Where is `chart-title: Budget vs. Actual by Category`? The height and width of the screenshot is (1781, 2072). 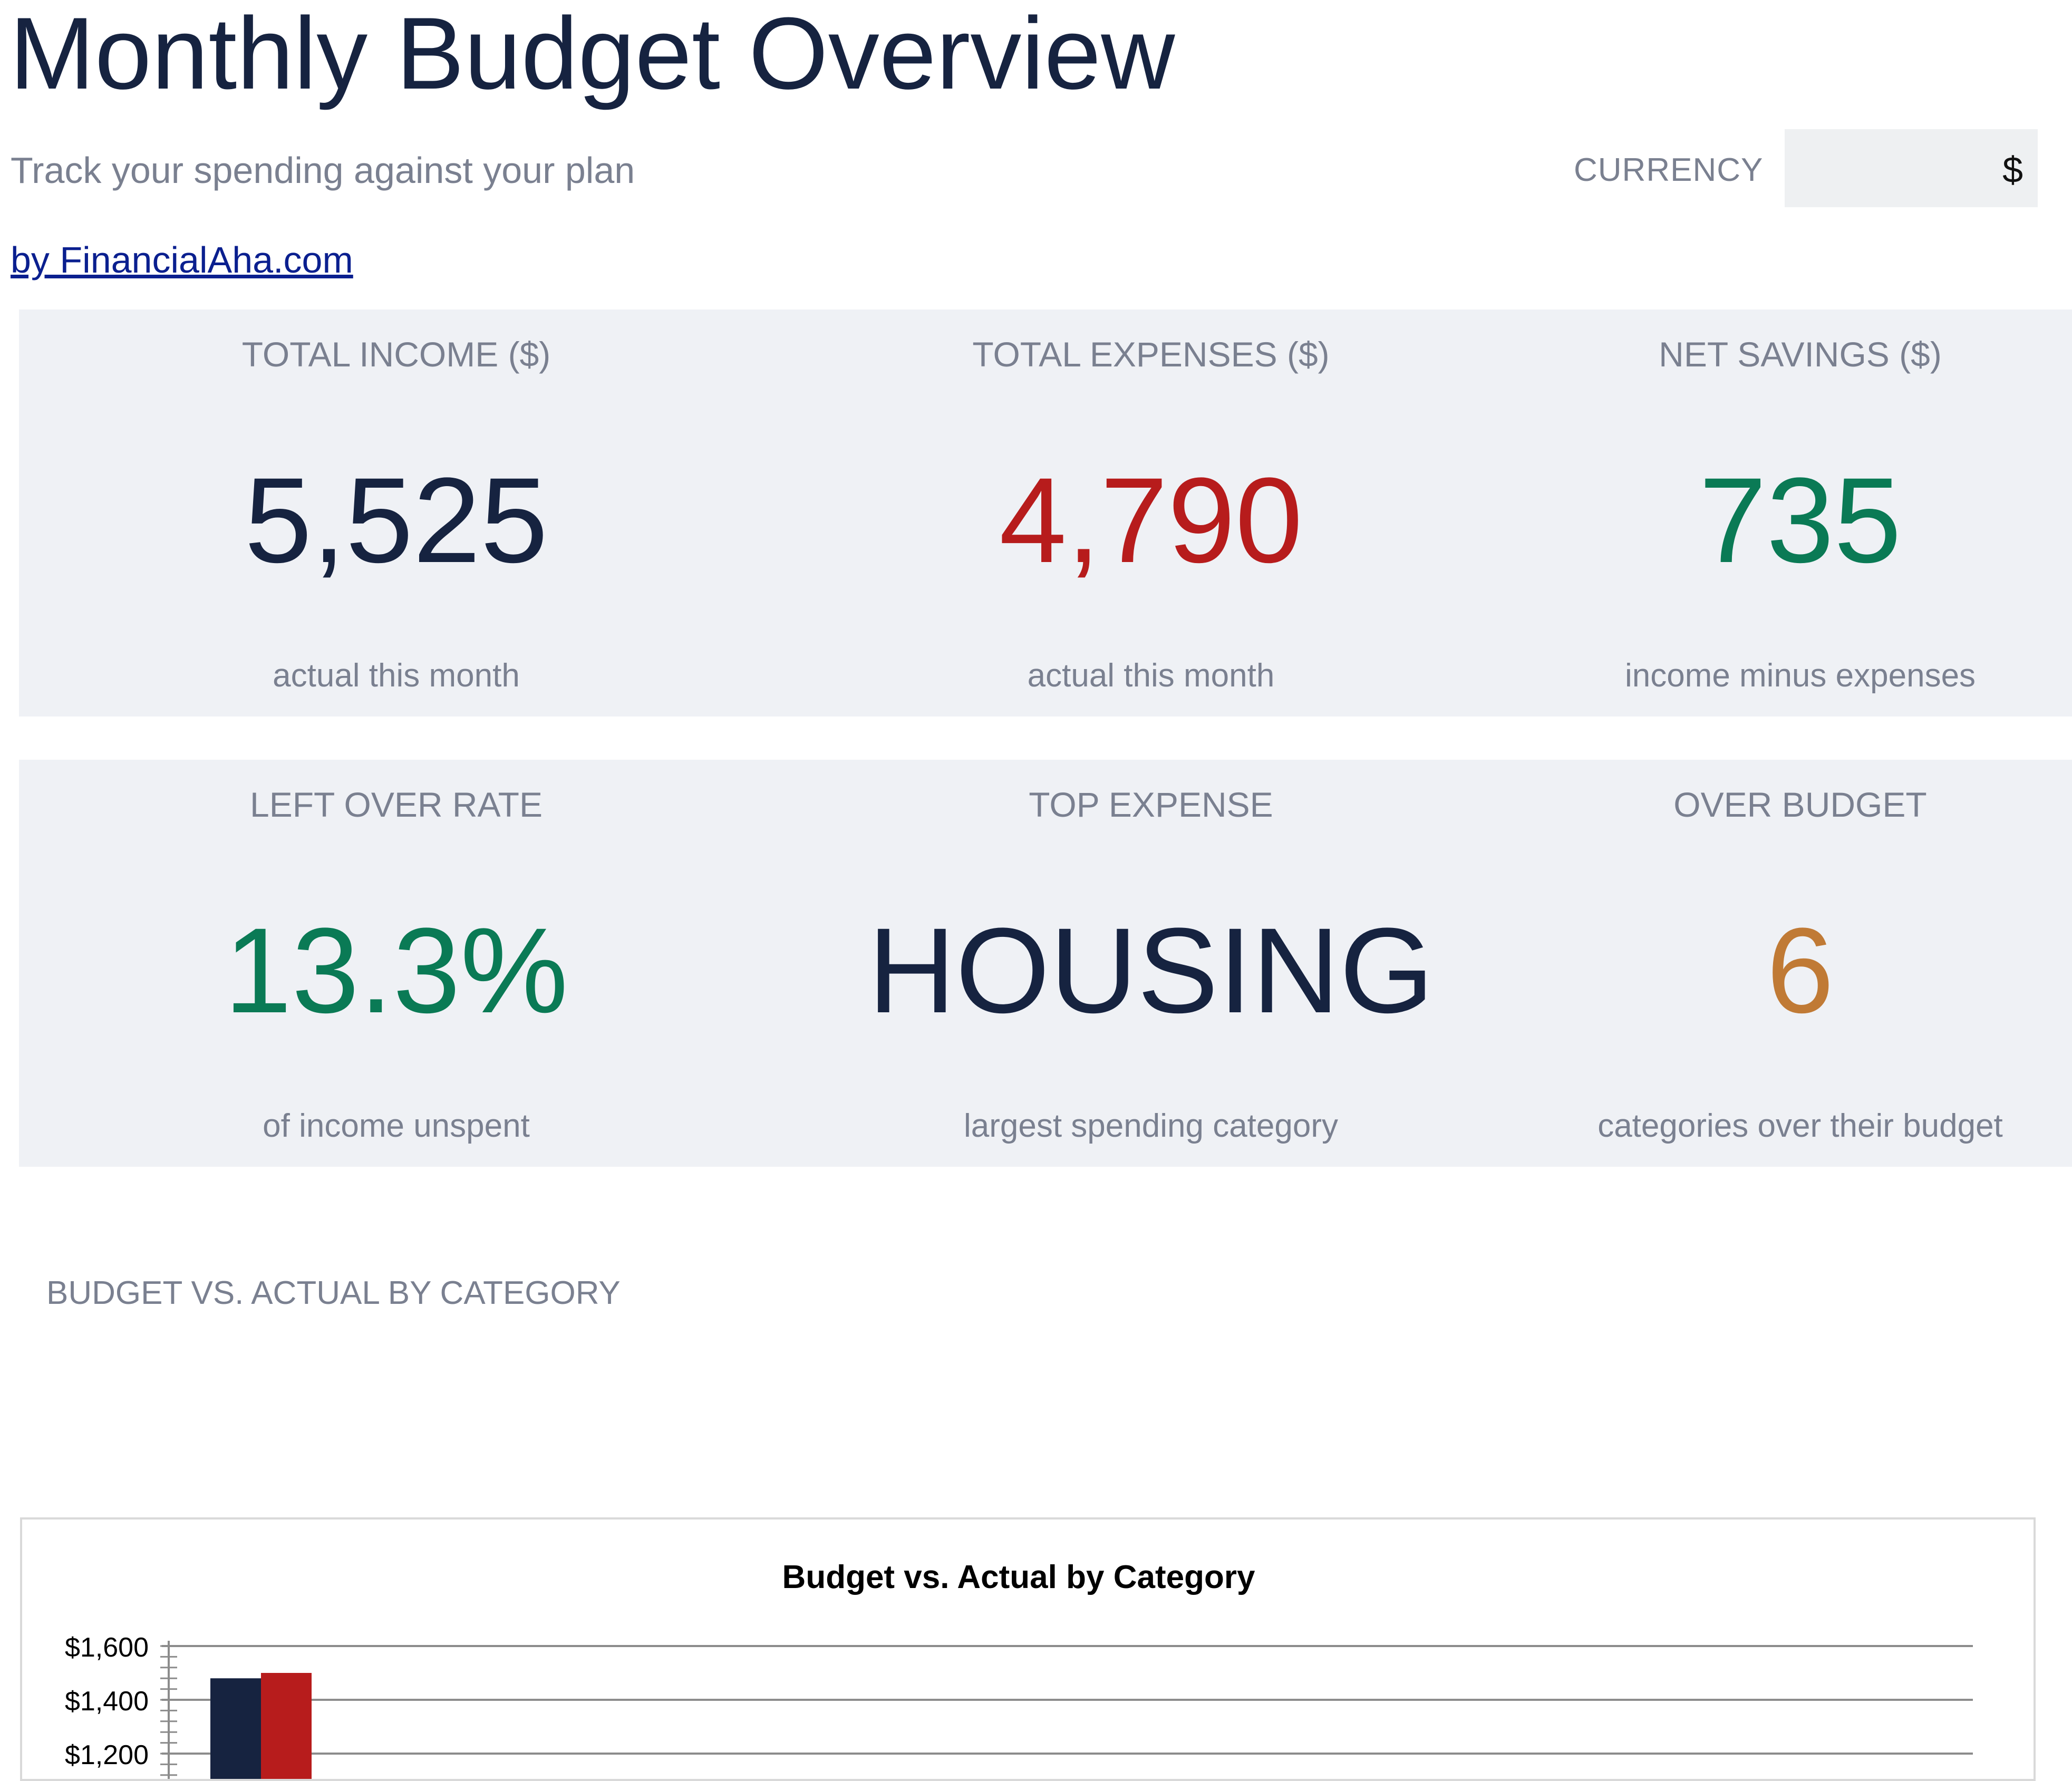
chart-title: Budget vs. Actual by Category is located at coordinates (1018, 1577).